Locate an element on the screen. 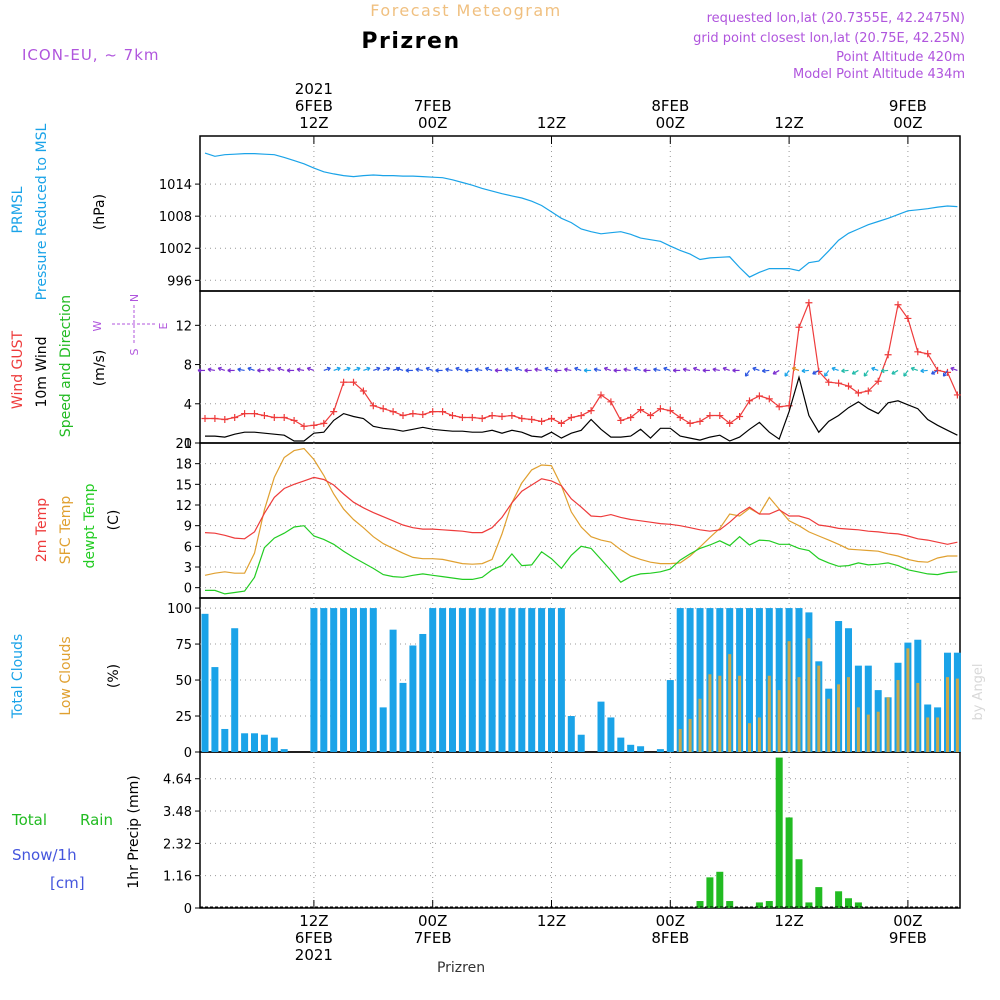 The height and width of the screenshot is (1000, 1000). y-tick-label: 8 is located at coordinates (188, 366).